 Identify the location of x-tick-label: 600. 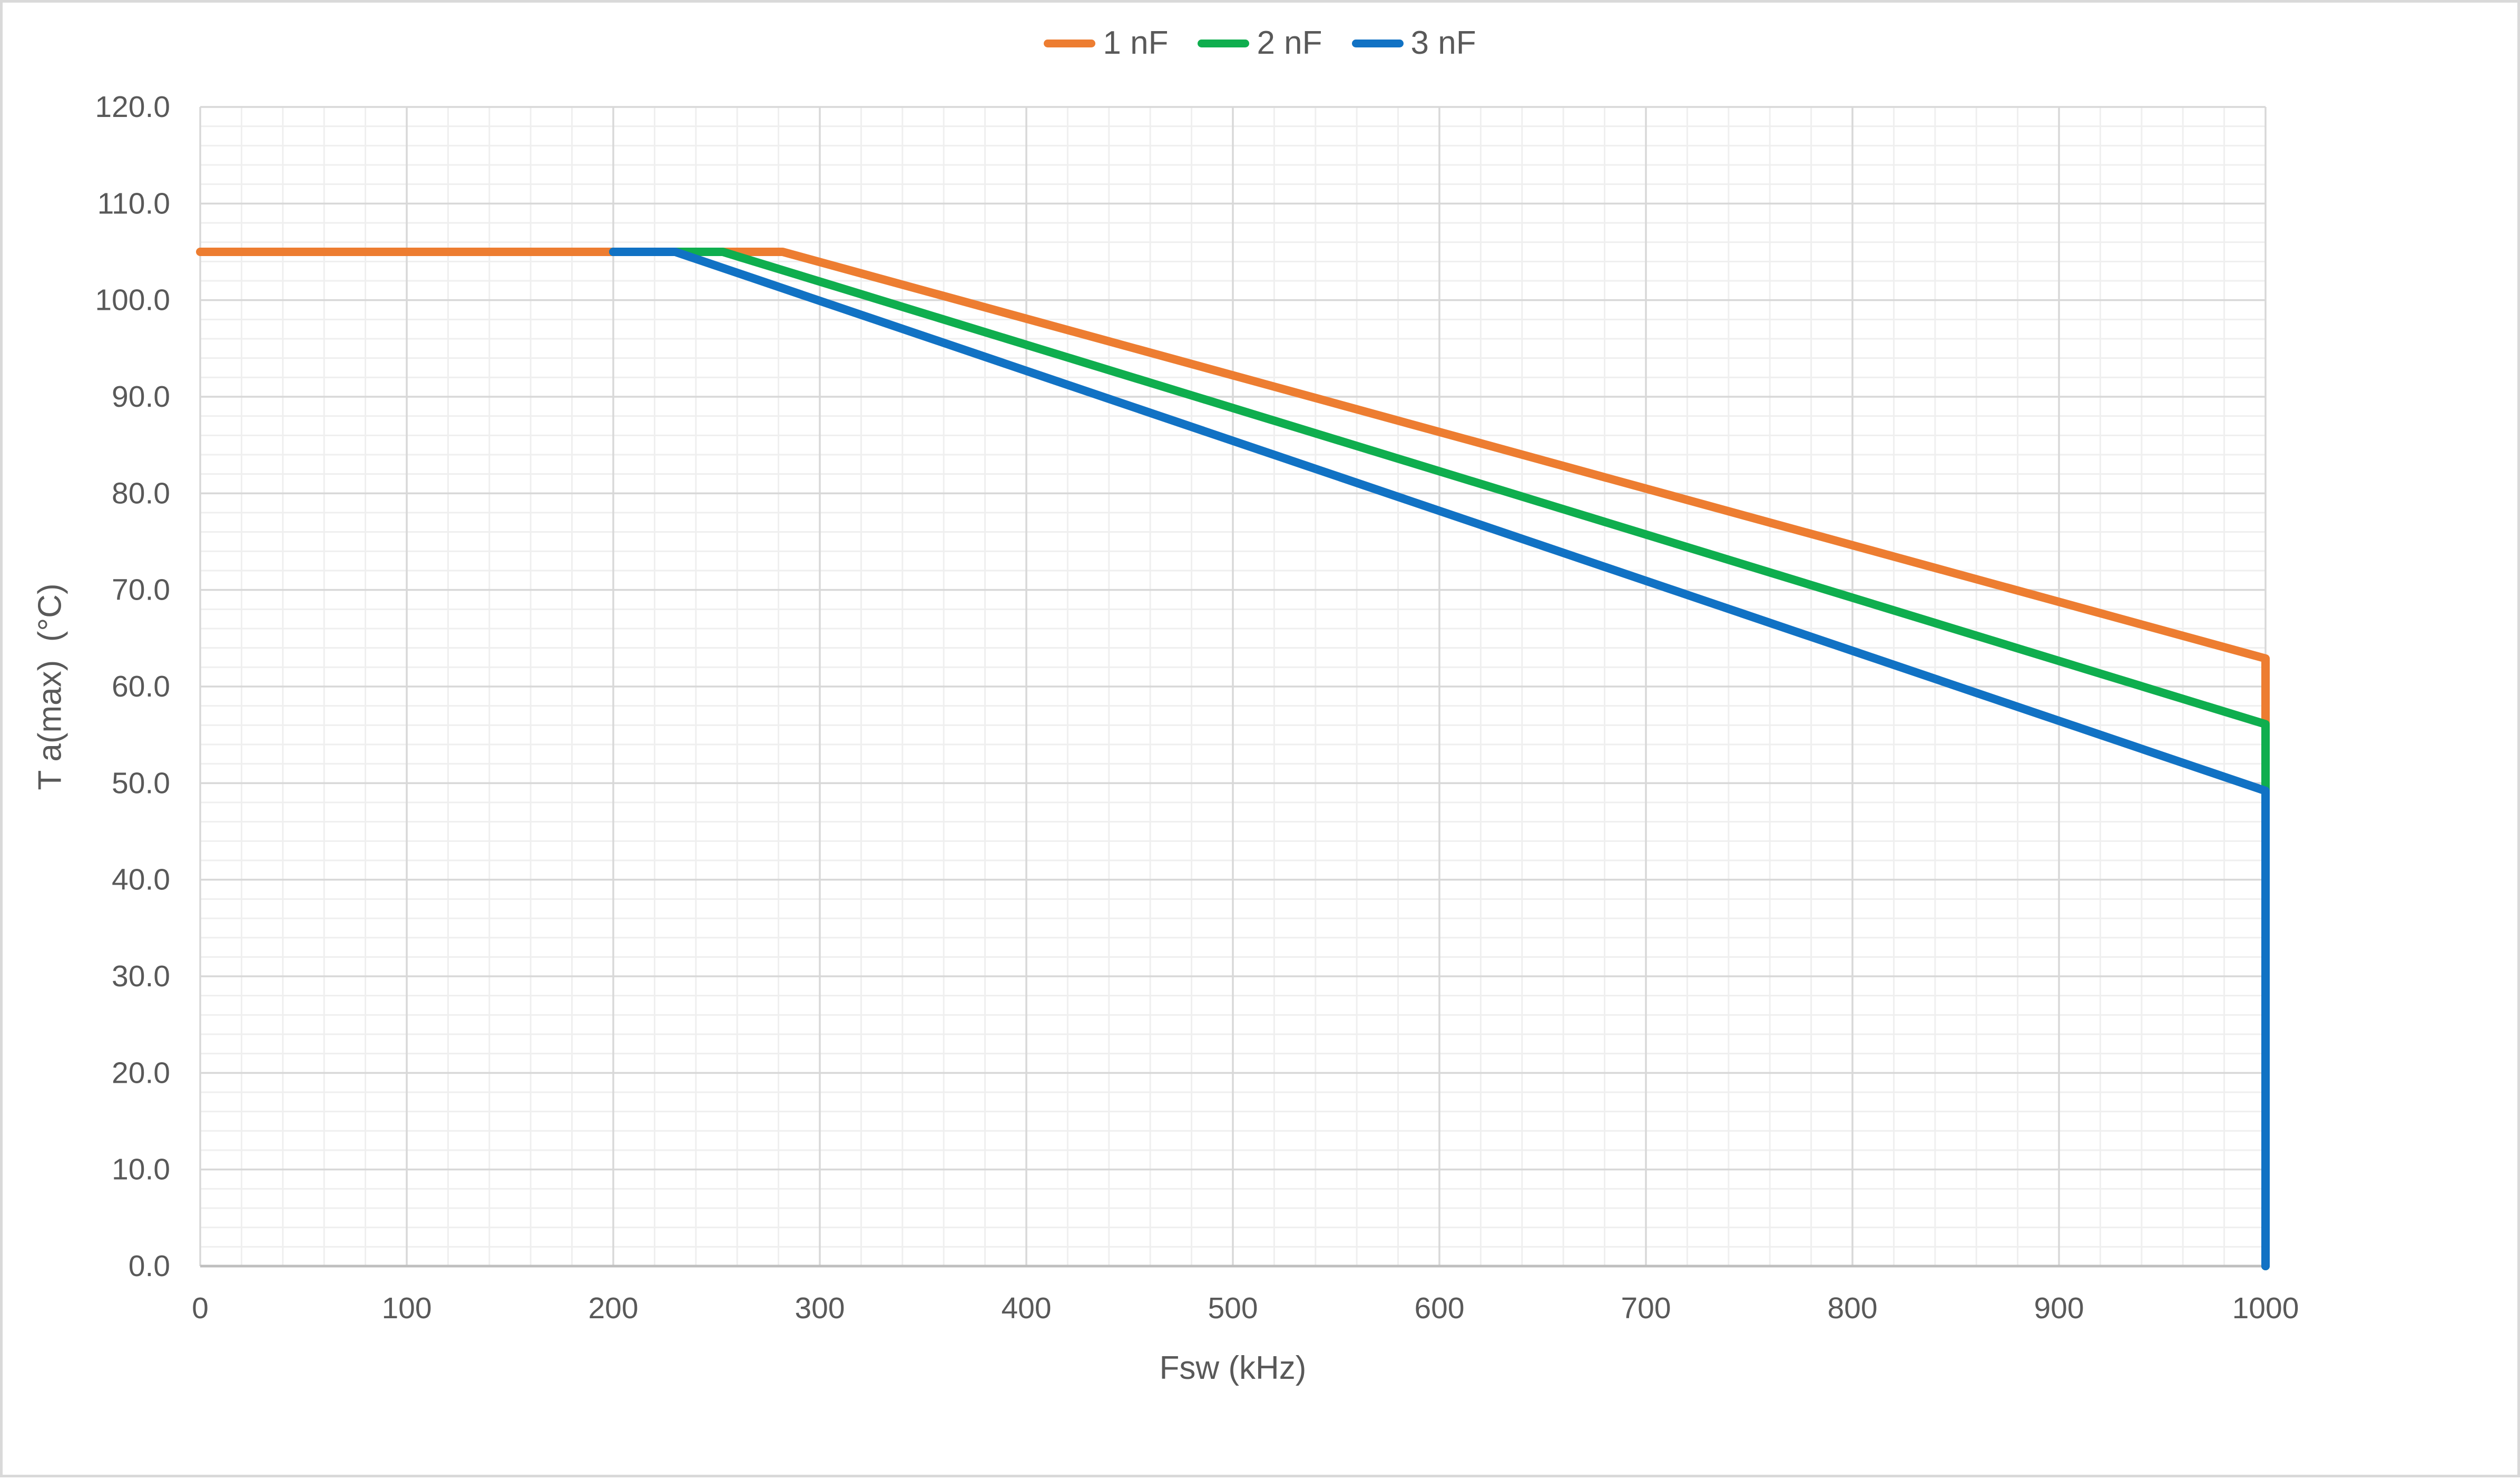
(1439, 1308).